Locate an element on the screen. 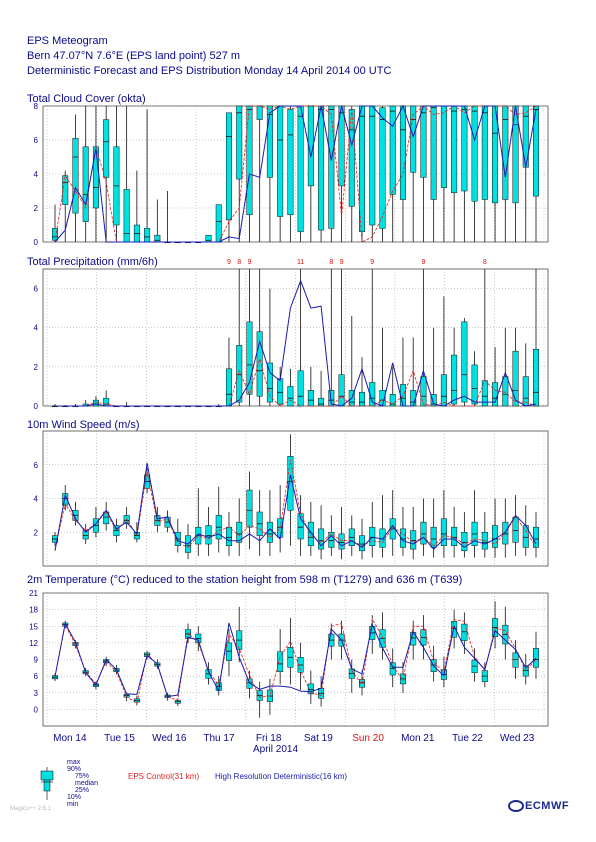  legend-min: min is located at coordinates (73, 804).